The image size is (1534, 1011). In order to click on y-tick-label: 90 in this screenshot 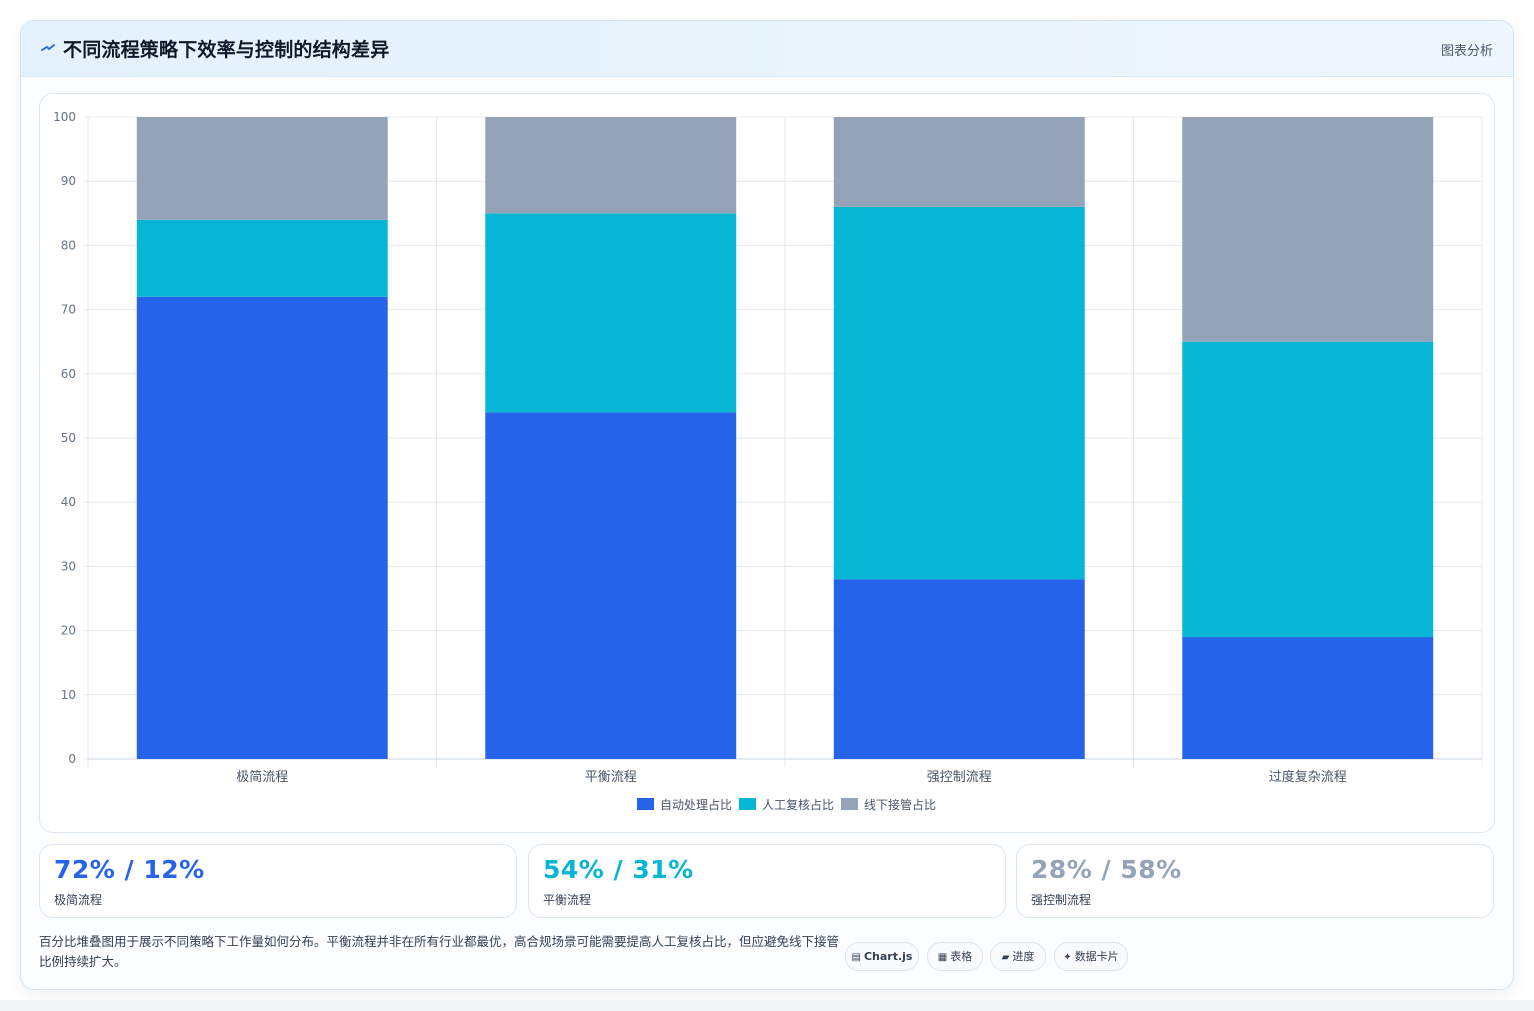, I will do `click(68, 181)`.